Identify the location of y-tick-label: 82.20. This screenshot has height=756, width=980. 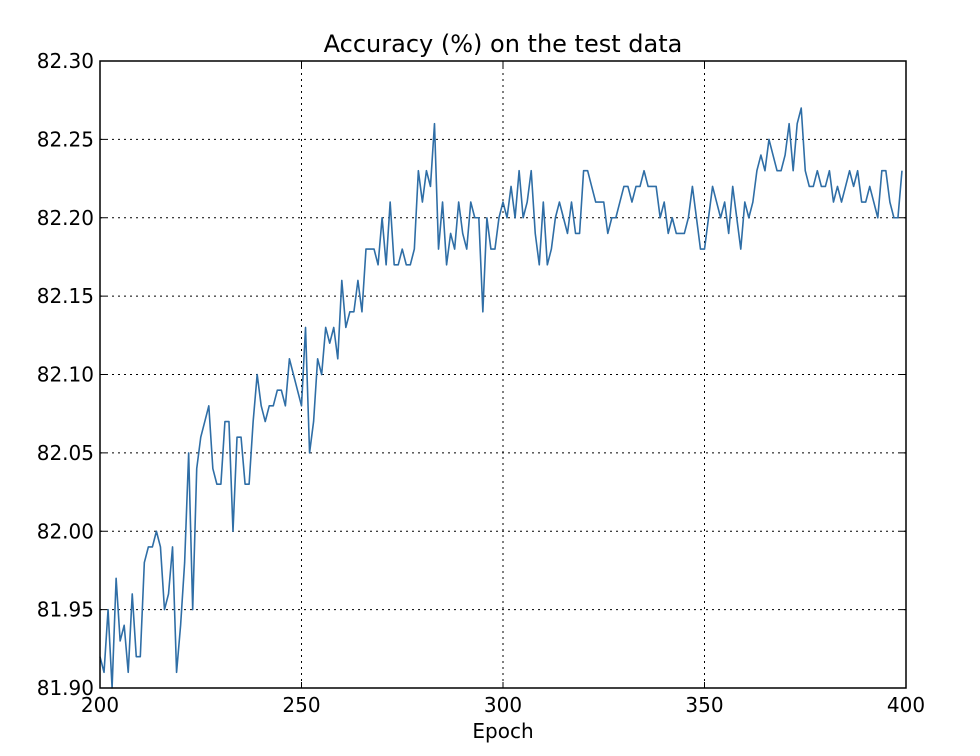
(65, 218).